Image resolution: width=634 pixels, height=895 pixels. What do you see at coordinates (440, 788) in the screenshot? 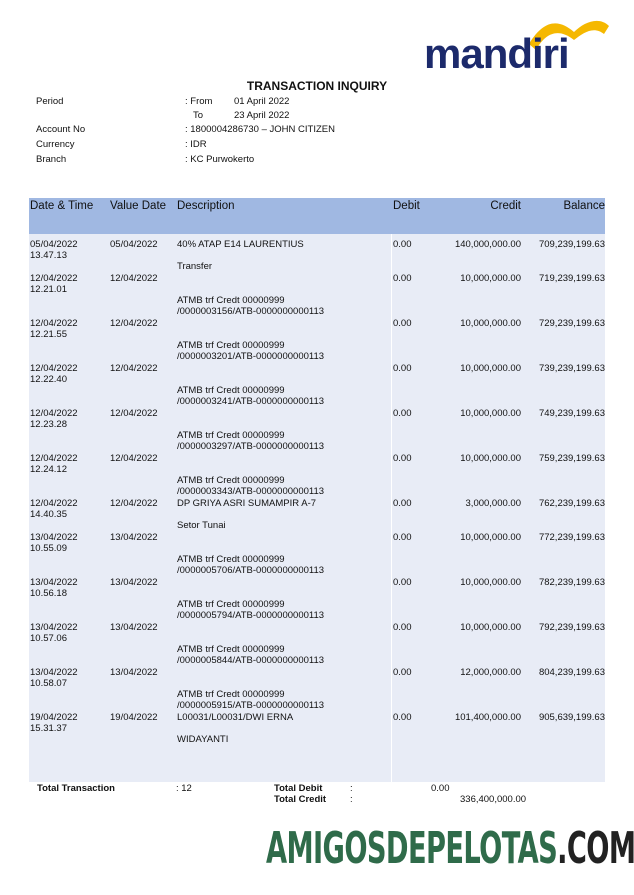
I see `total-debit-value: 0.00` at bounding box center [440, 788].